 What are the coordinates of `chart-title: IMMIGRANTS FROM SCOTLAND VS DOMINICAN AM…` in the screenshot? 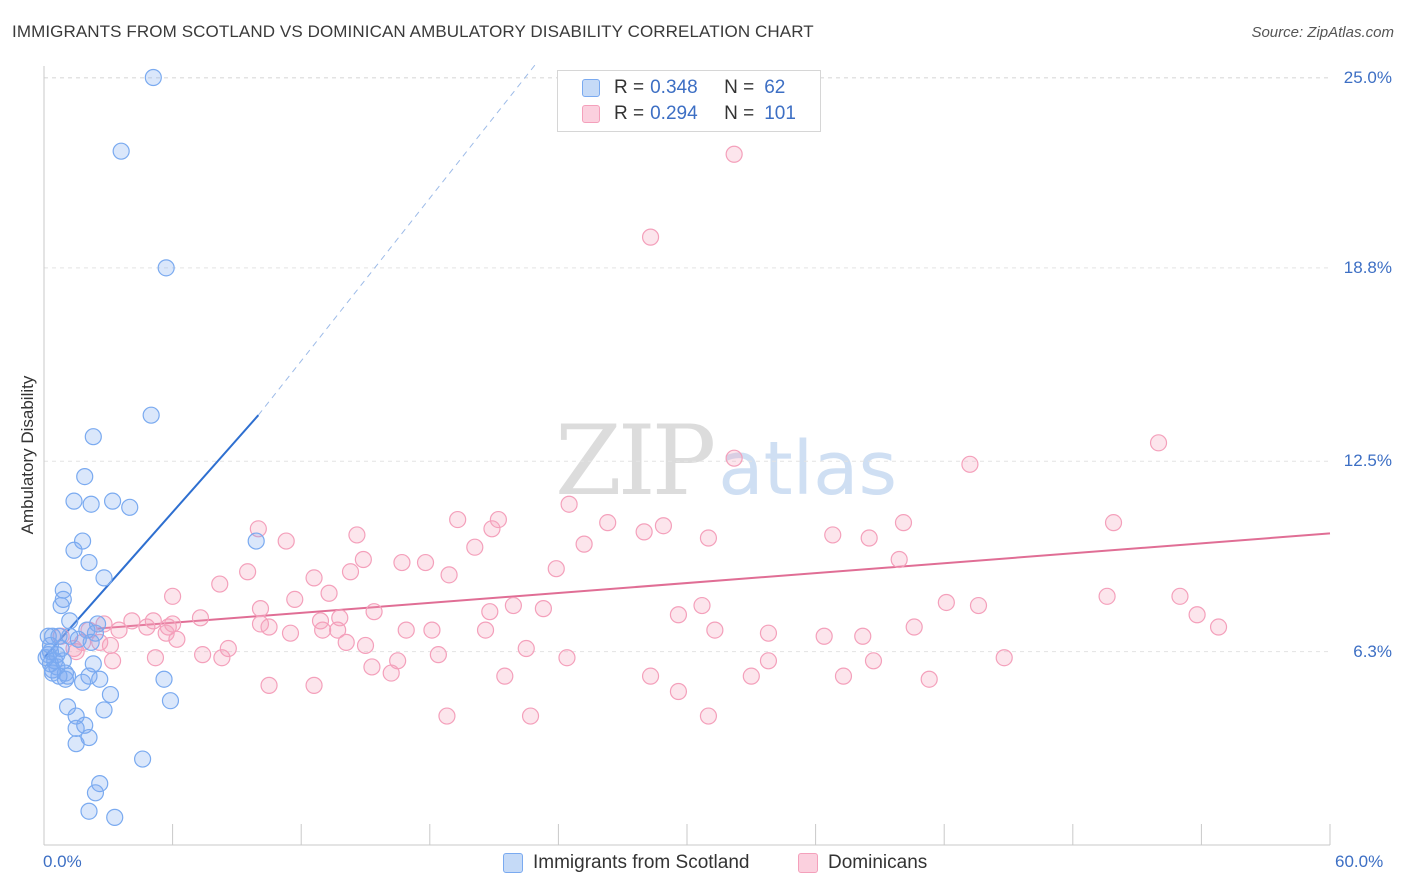 It's located at (413, 31).